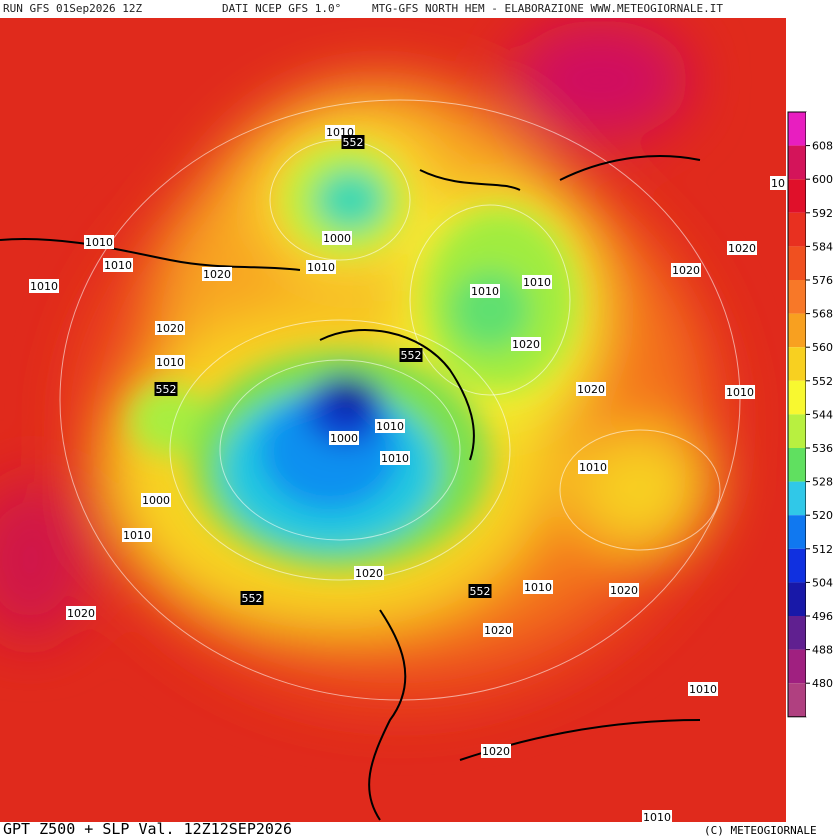  What do you see at coordinates (822, 683) in the screenshot?
I see `colorbar-label: 480` at bounding box center [822, 683].